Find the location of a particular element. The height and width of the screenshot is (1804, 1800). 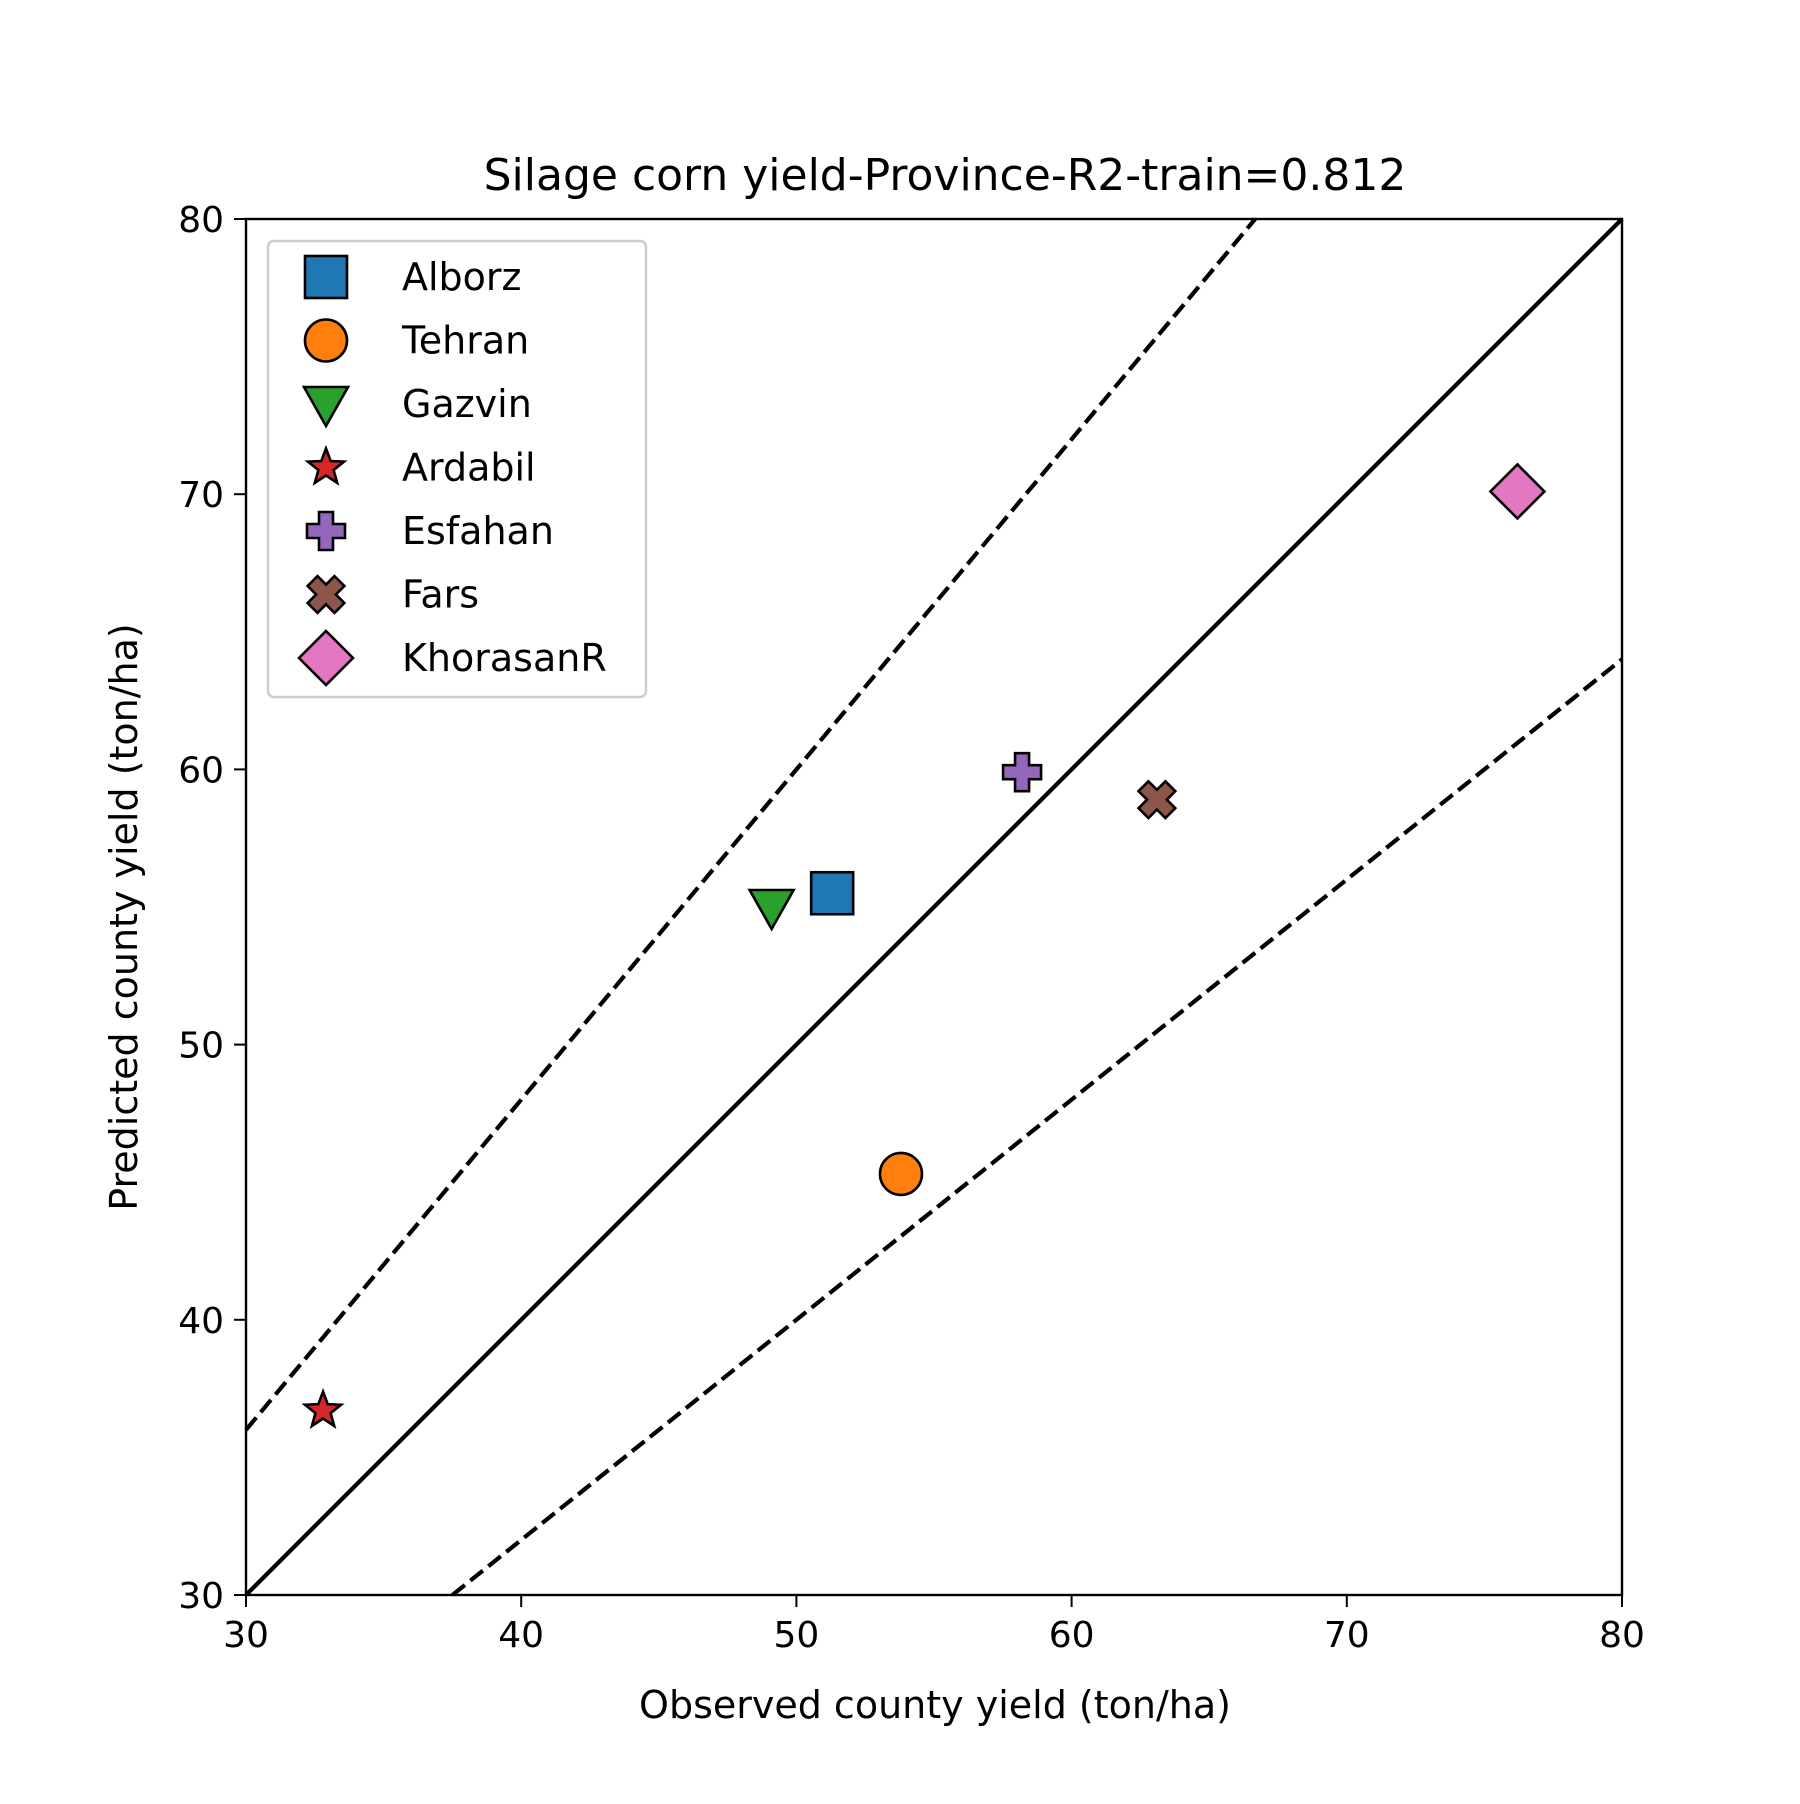

x-axis-label: Observed county yield (ton/ha) is located at coordinates (935, 1705).